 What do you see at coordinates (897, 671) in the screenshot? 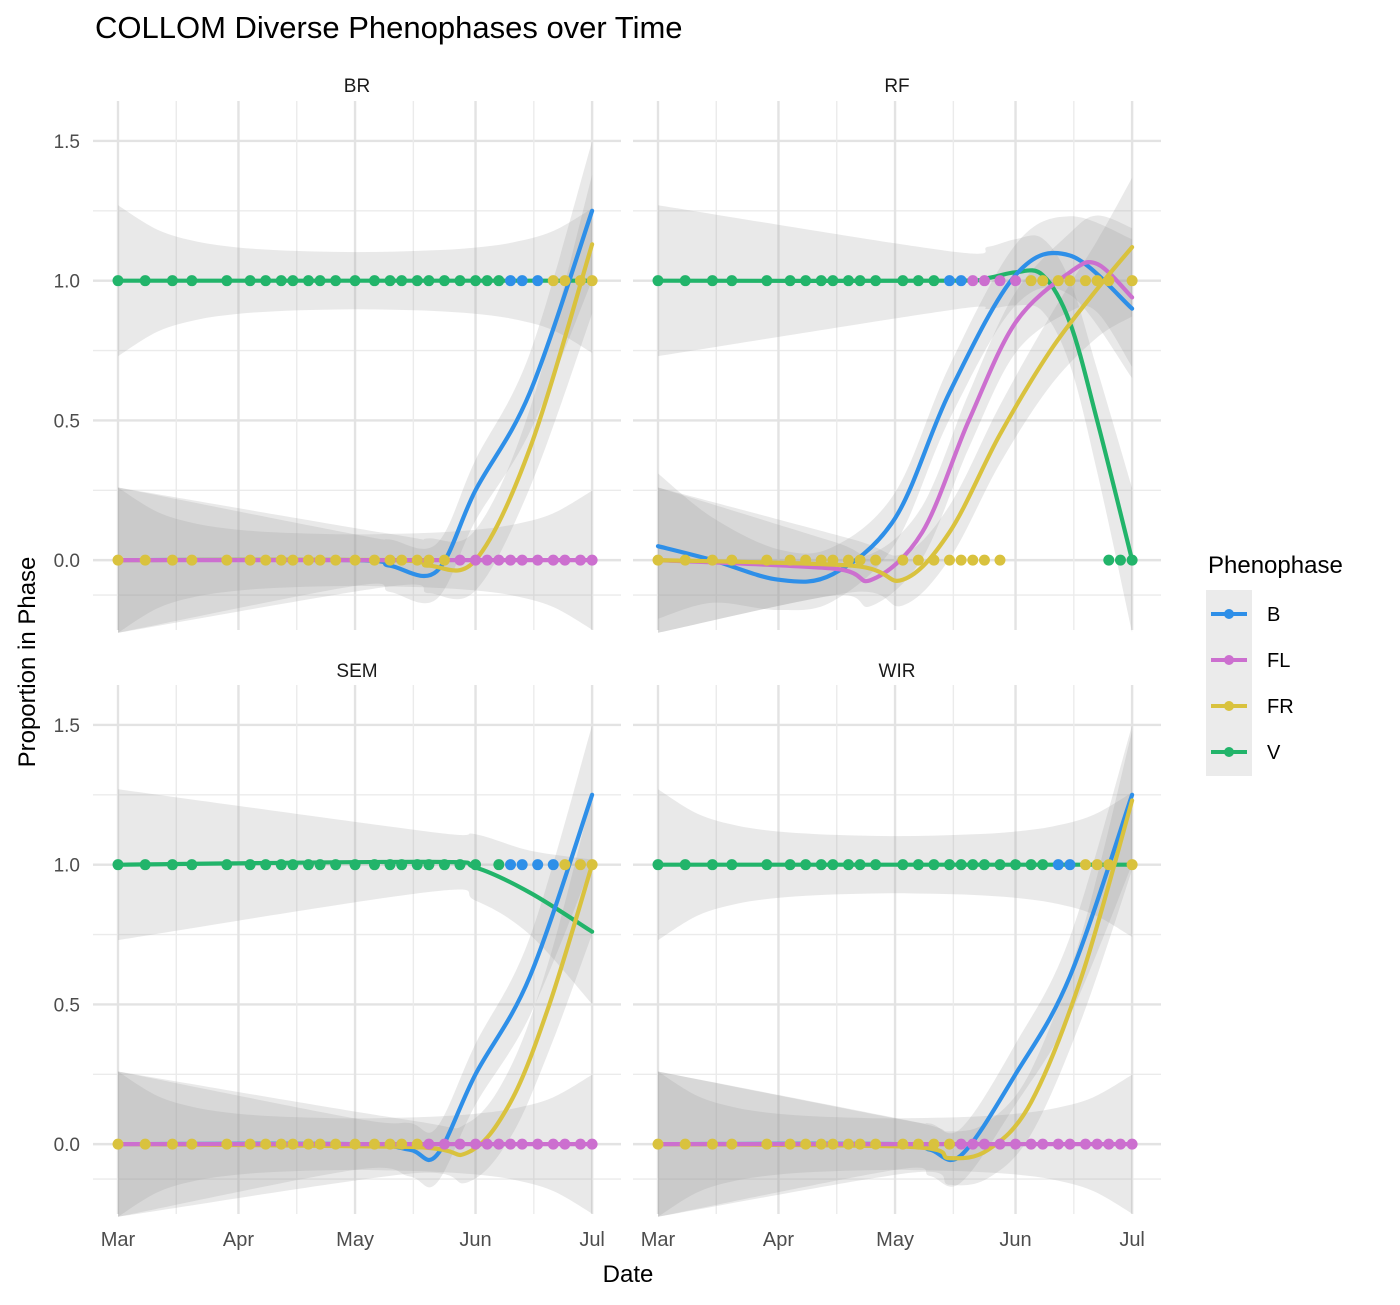
I see `facet-label: WIR` at bounding box center [897, 671].